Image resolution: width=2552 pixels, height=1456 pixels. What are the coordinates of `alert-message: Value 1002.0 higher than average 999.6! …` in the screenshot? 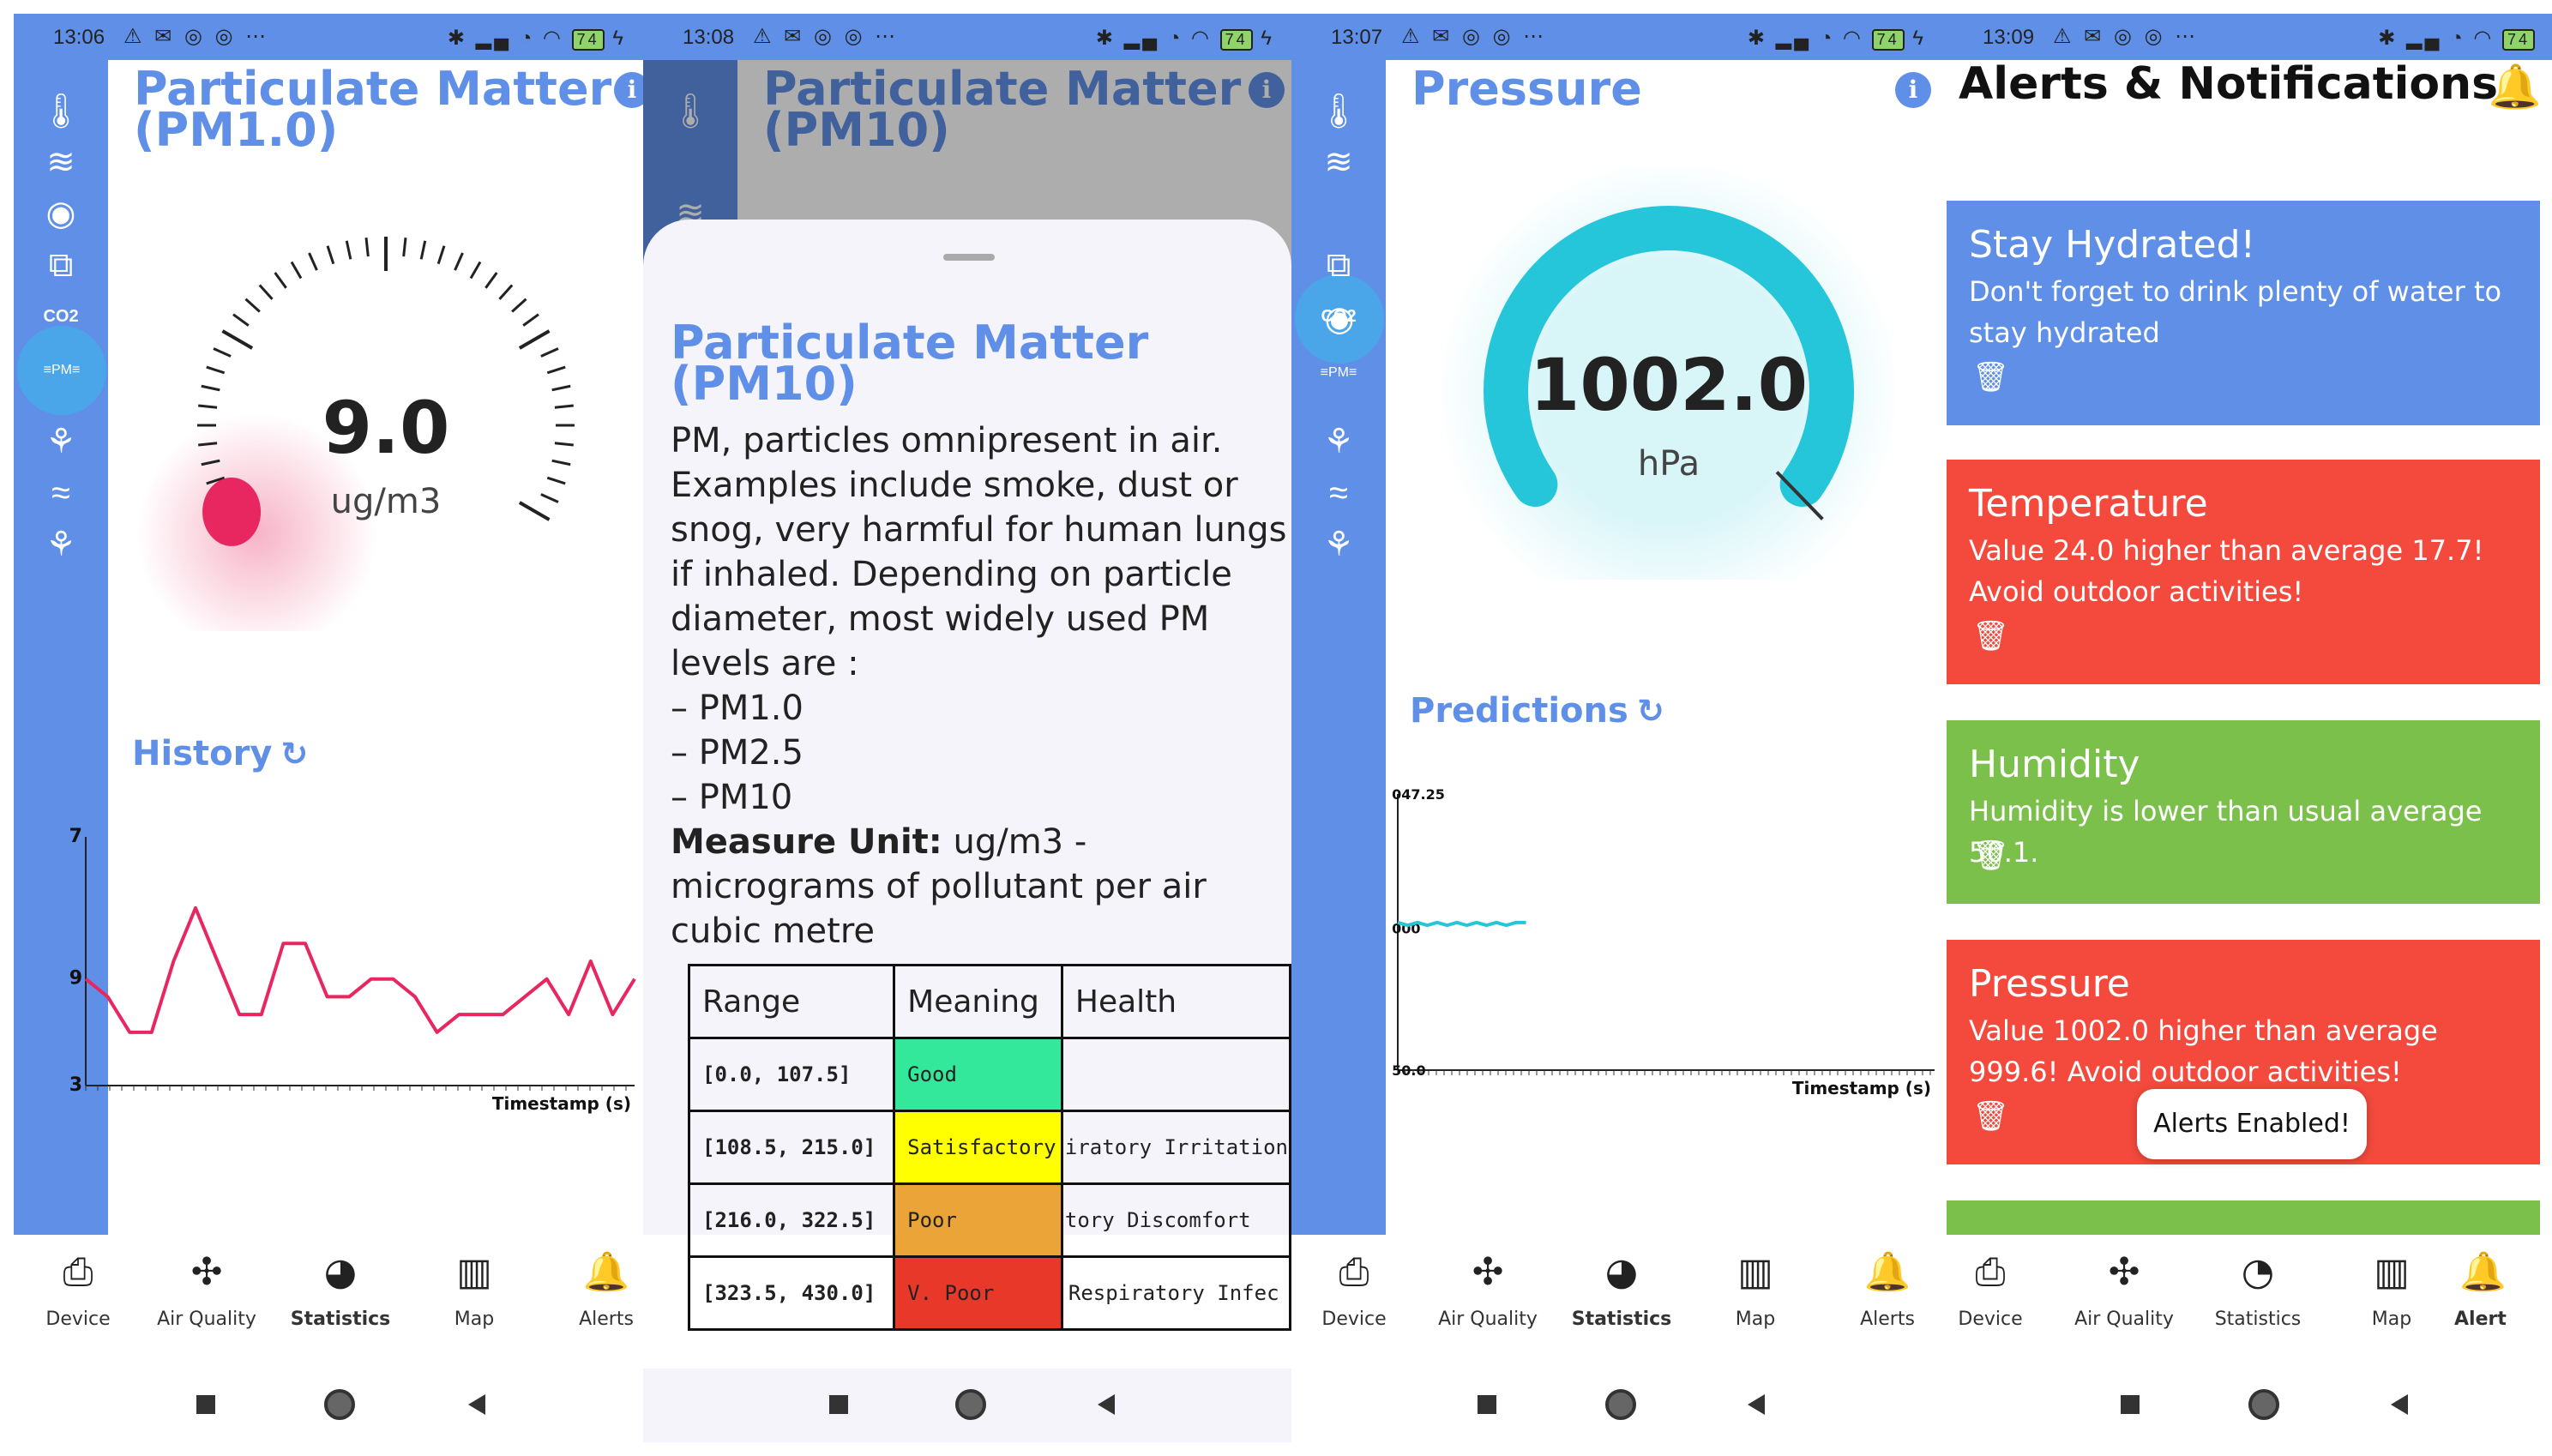 It's located at (2204, 1051).